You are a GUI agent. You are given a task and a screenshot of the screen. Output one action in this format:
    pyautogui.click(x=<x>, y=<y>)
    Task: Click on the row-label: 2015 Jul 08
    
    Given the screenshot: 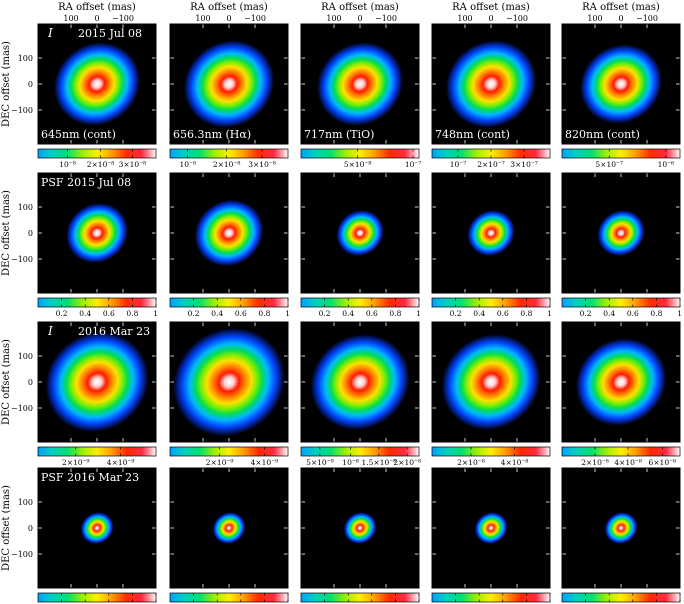 What is the action you would take?
    pyautogui.click(x=110, y=33)
    